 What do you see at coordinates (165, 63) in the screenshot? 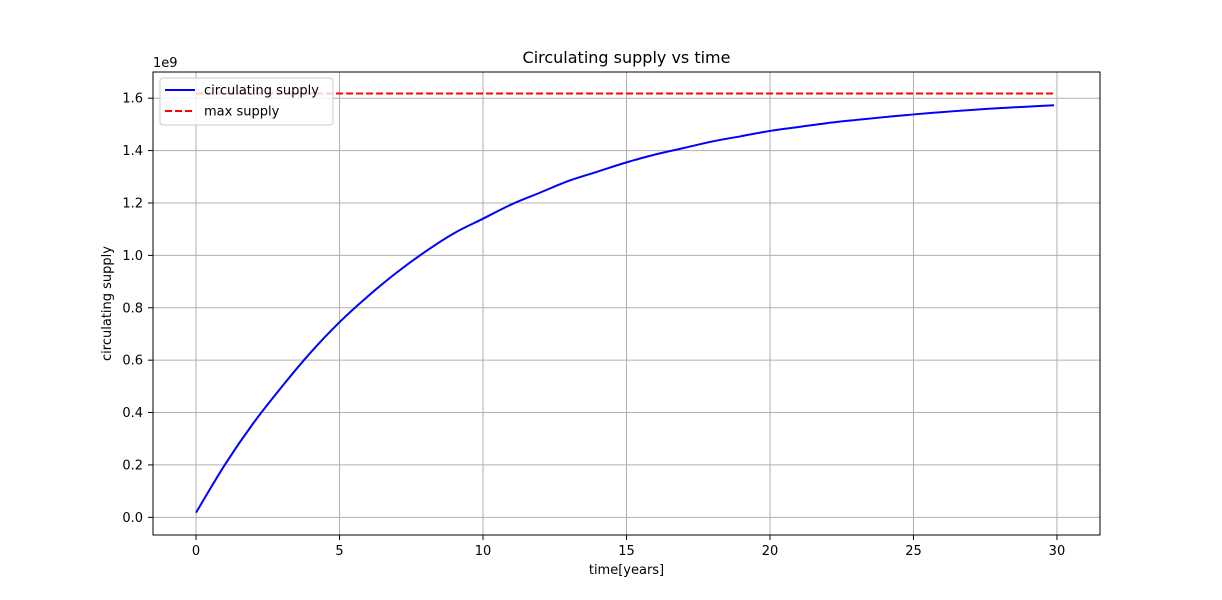
I see `y-axis-scale-label: 1e9` at bounding box center [165, 63].